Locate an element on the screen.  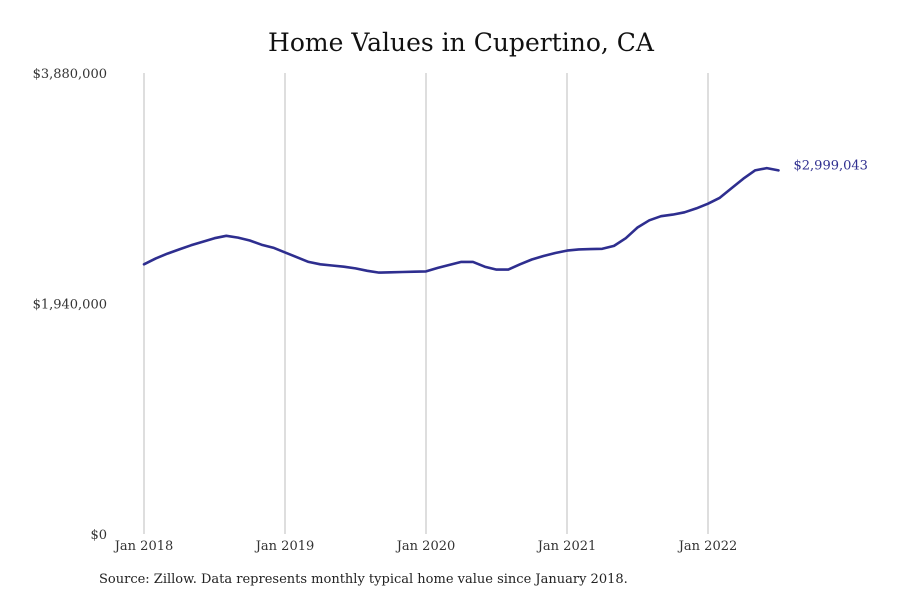
x-axis-ticks: Jan 2018 Jan 2019 Jan 2020 Jan 2021 Jan 2022 is located at coordinates (425, 546).